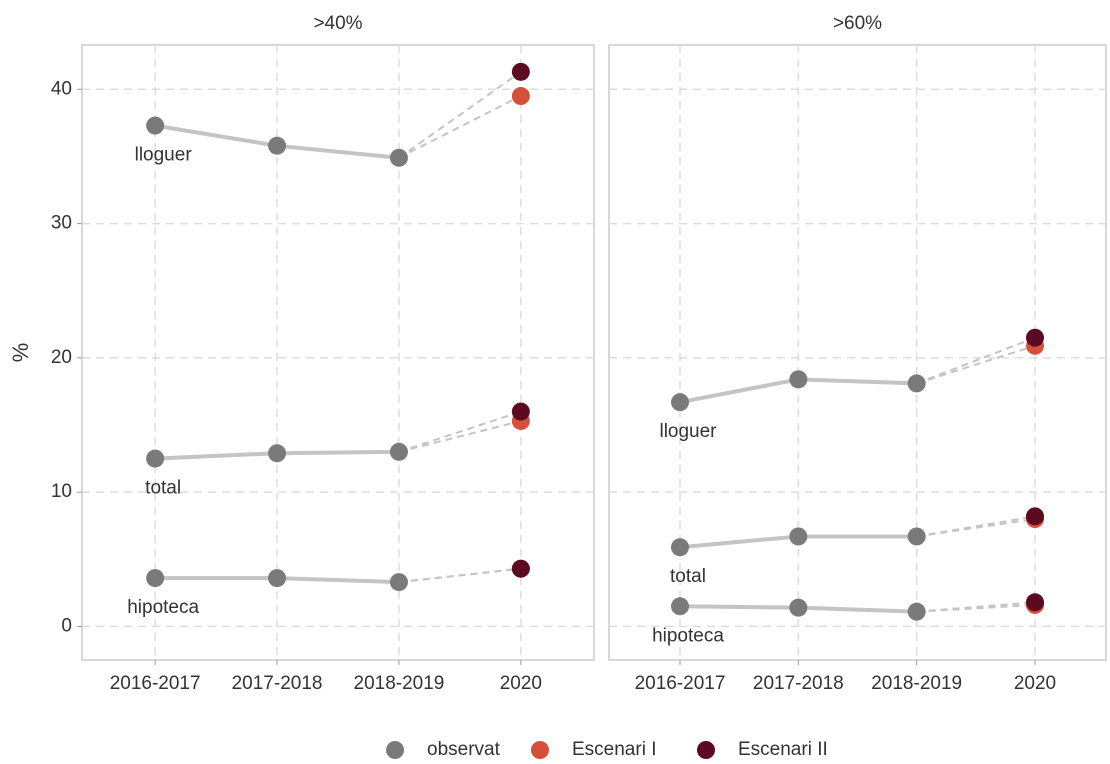 Image resolution: width=1110 pixels, height=764 pixels. What do you see at coordinates (857, 23) in the screenshot?
I see `facet-title: >60%` at bounding box center [857, 23].